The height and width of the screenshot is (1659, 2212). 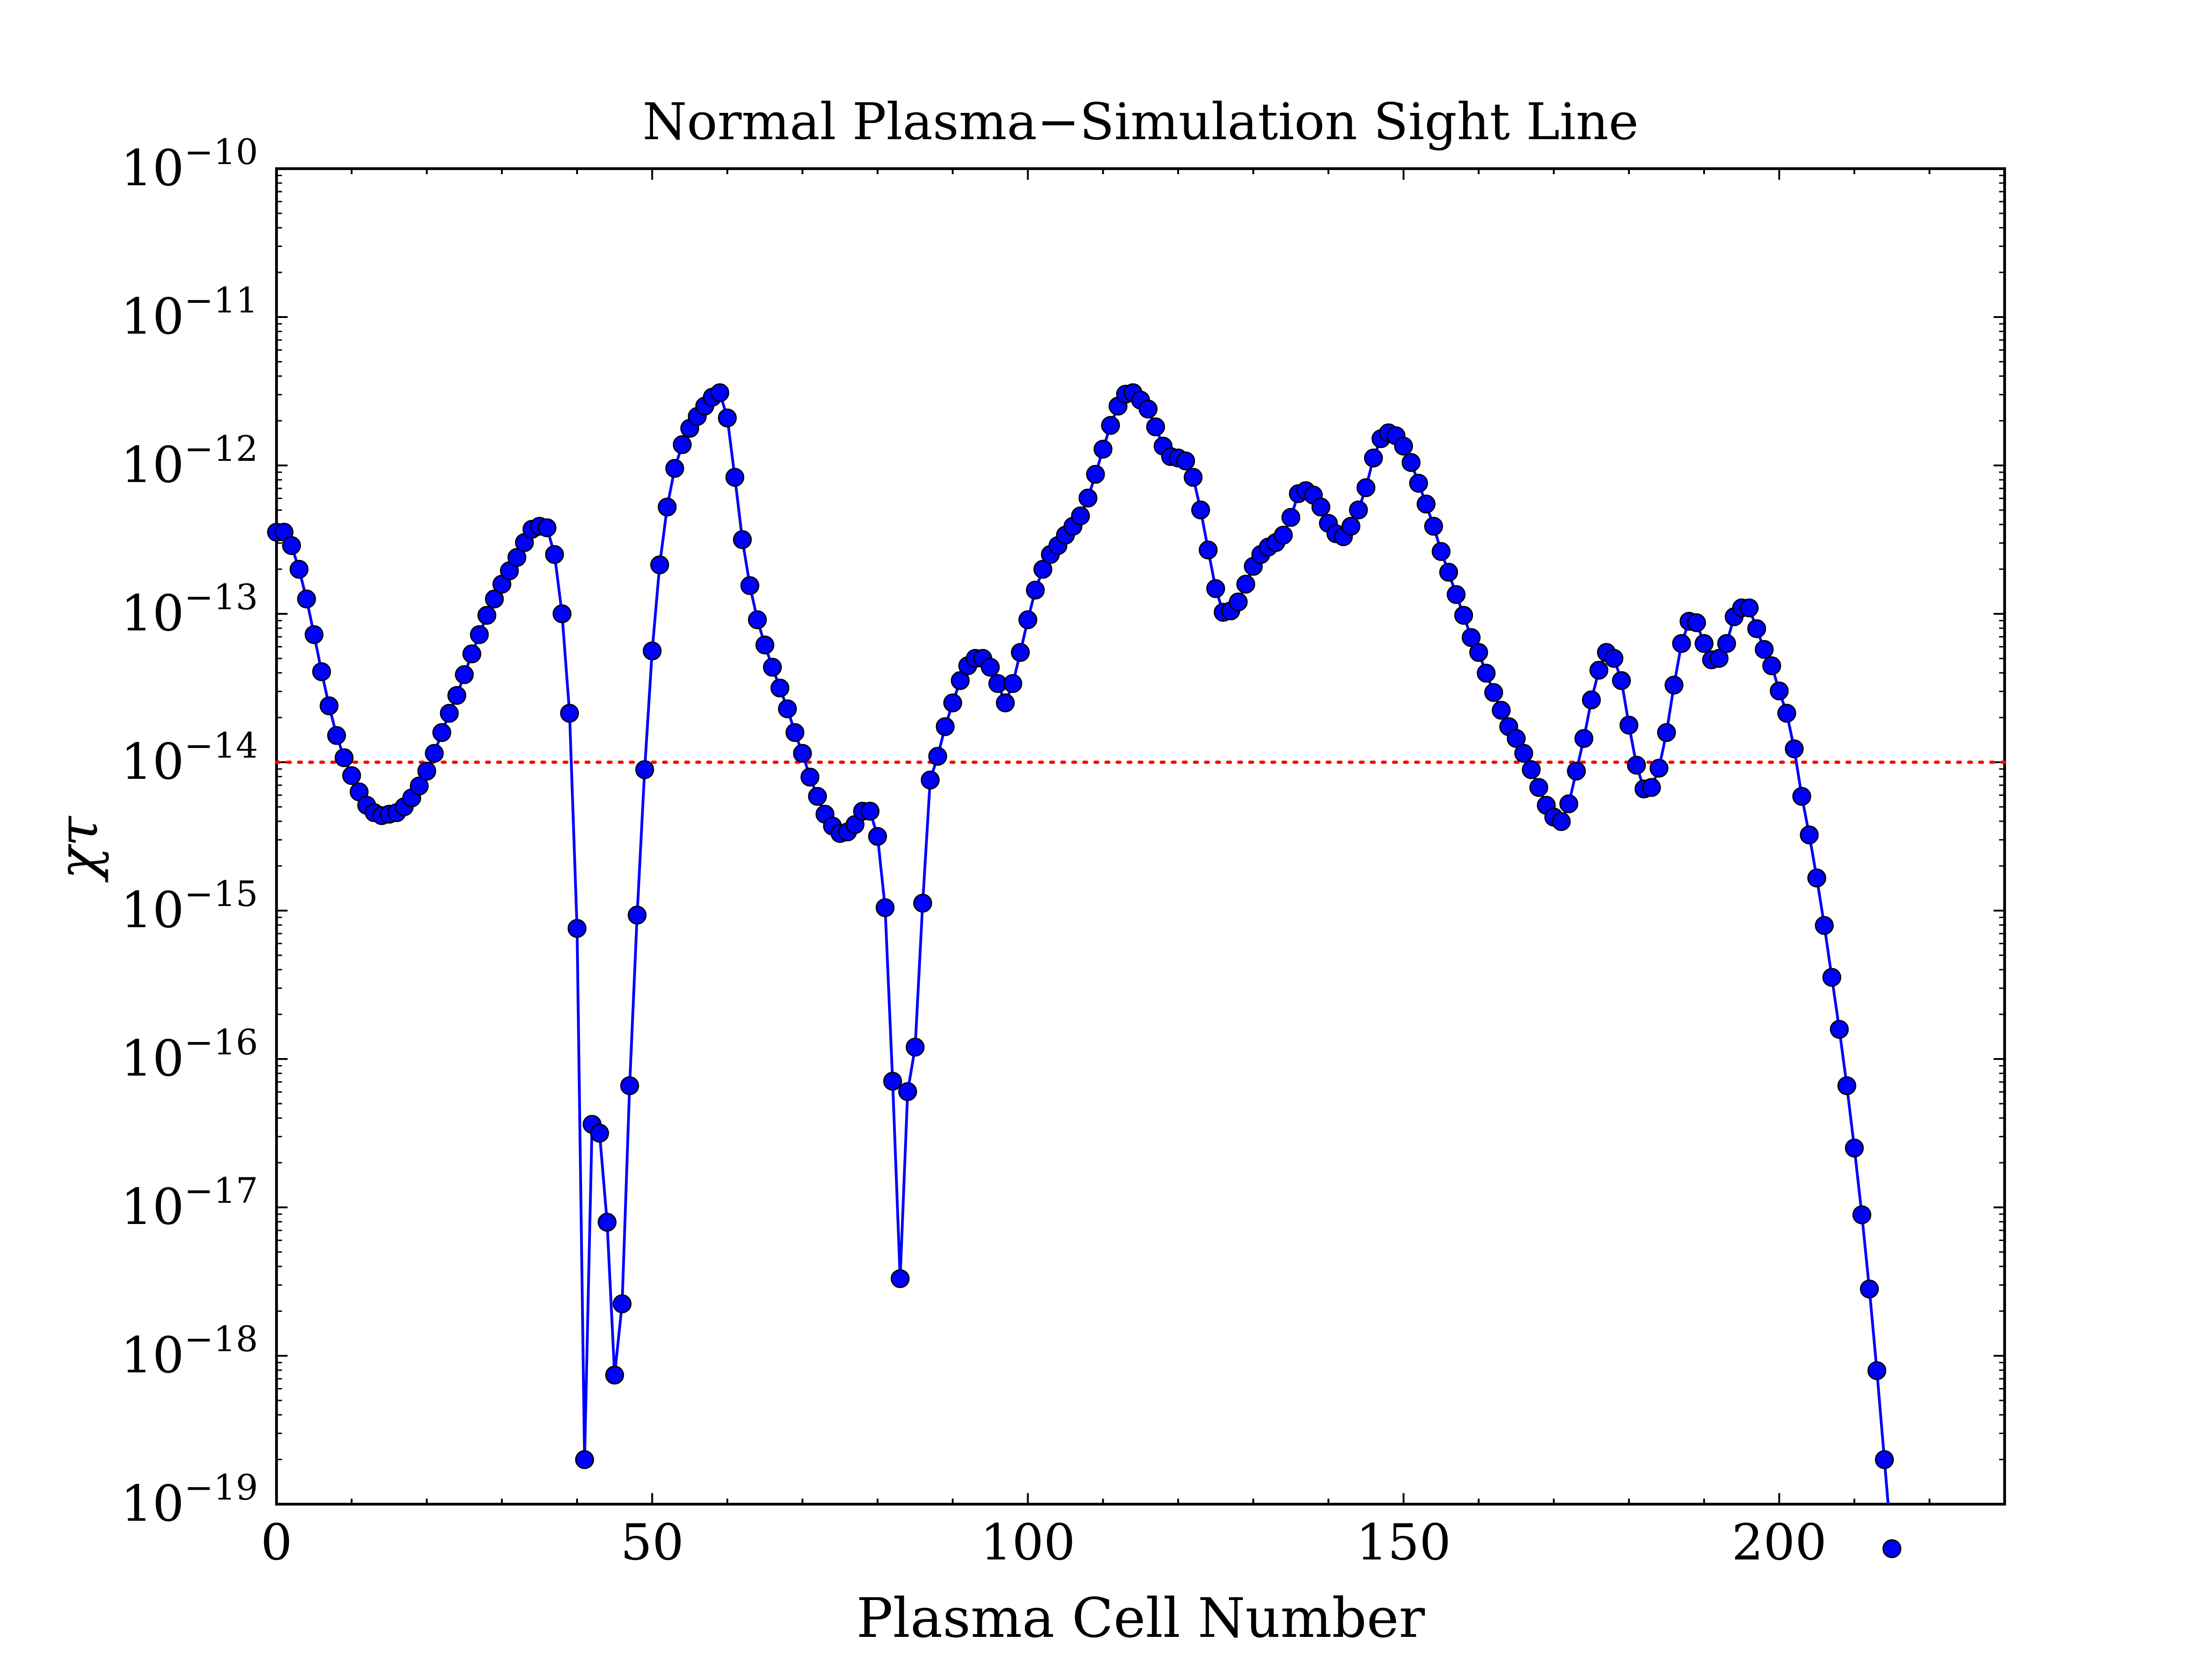 What do you see at coordinates (1027, 1542) in the screenshot?
I see `x-tick-label: 100` at bounding box center [1027, 1542].